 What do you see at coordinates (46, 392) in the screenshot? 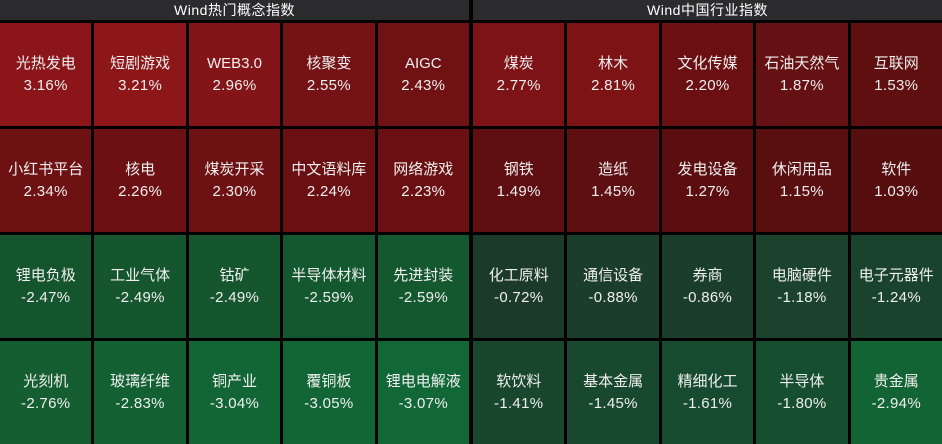
I see `heatmap-cell: 光刻机 -2.76%` at bounding box center [46, 392].